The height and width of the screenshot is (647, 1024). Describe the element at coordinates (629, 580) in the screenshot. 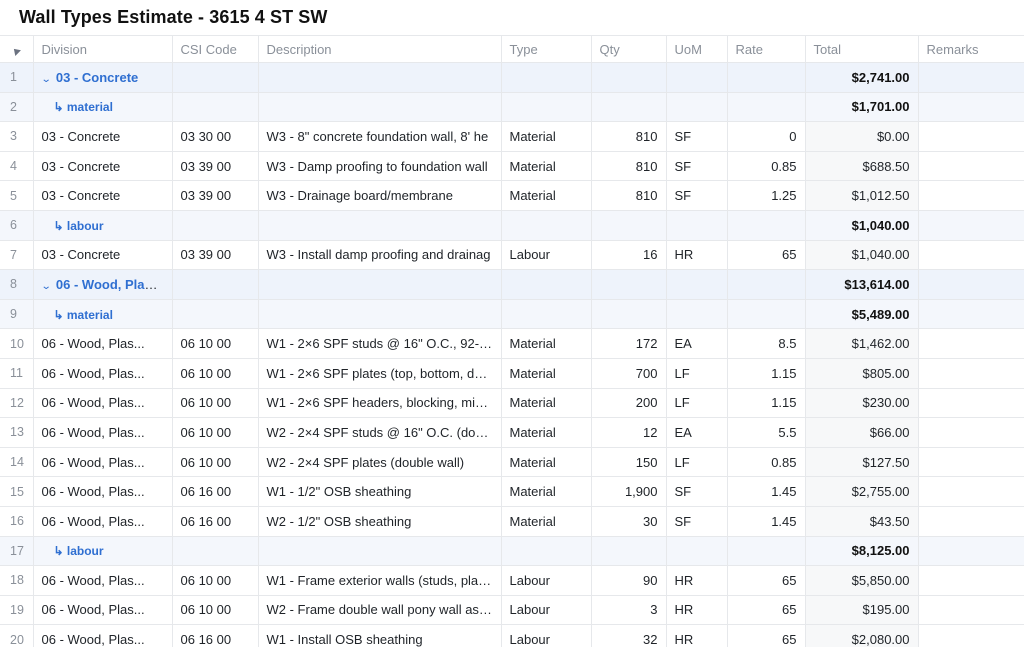

I see `qty-cell: 90` at that location.